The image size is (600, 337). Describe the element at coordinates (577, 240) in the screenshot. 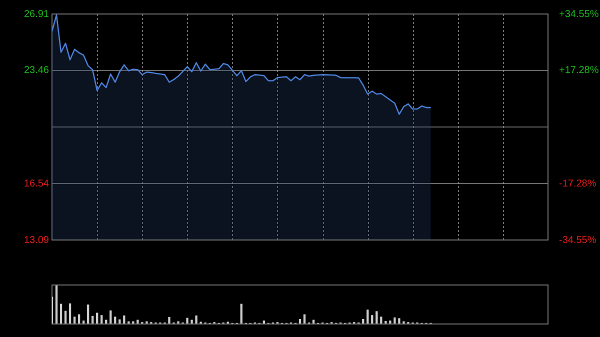

I see `y2-tick-label: -34.55%` at that location.